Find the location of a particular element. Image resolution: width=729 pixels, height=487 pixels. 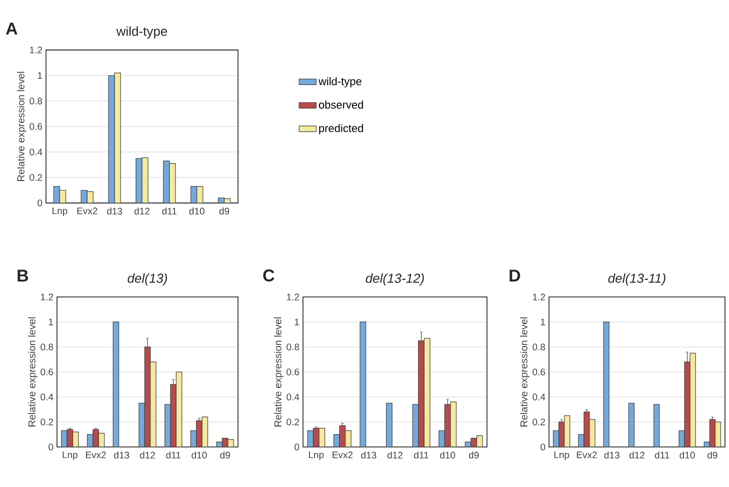

legend-label: observed is located at coordinates (341, 104).